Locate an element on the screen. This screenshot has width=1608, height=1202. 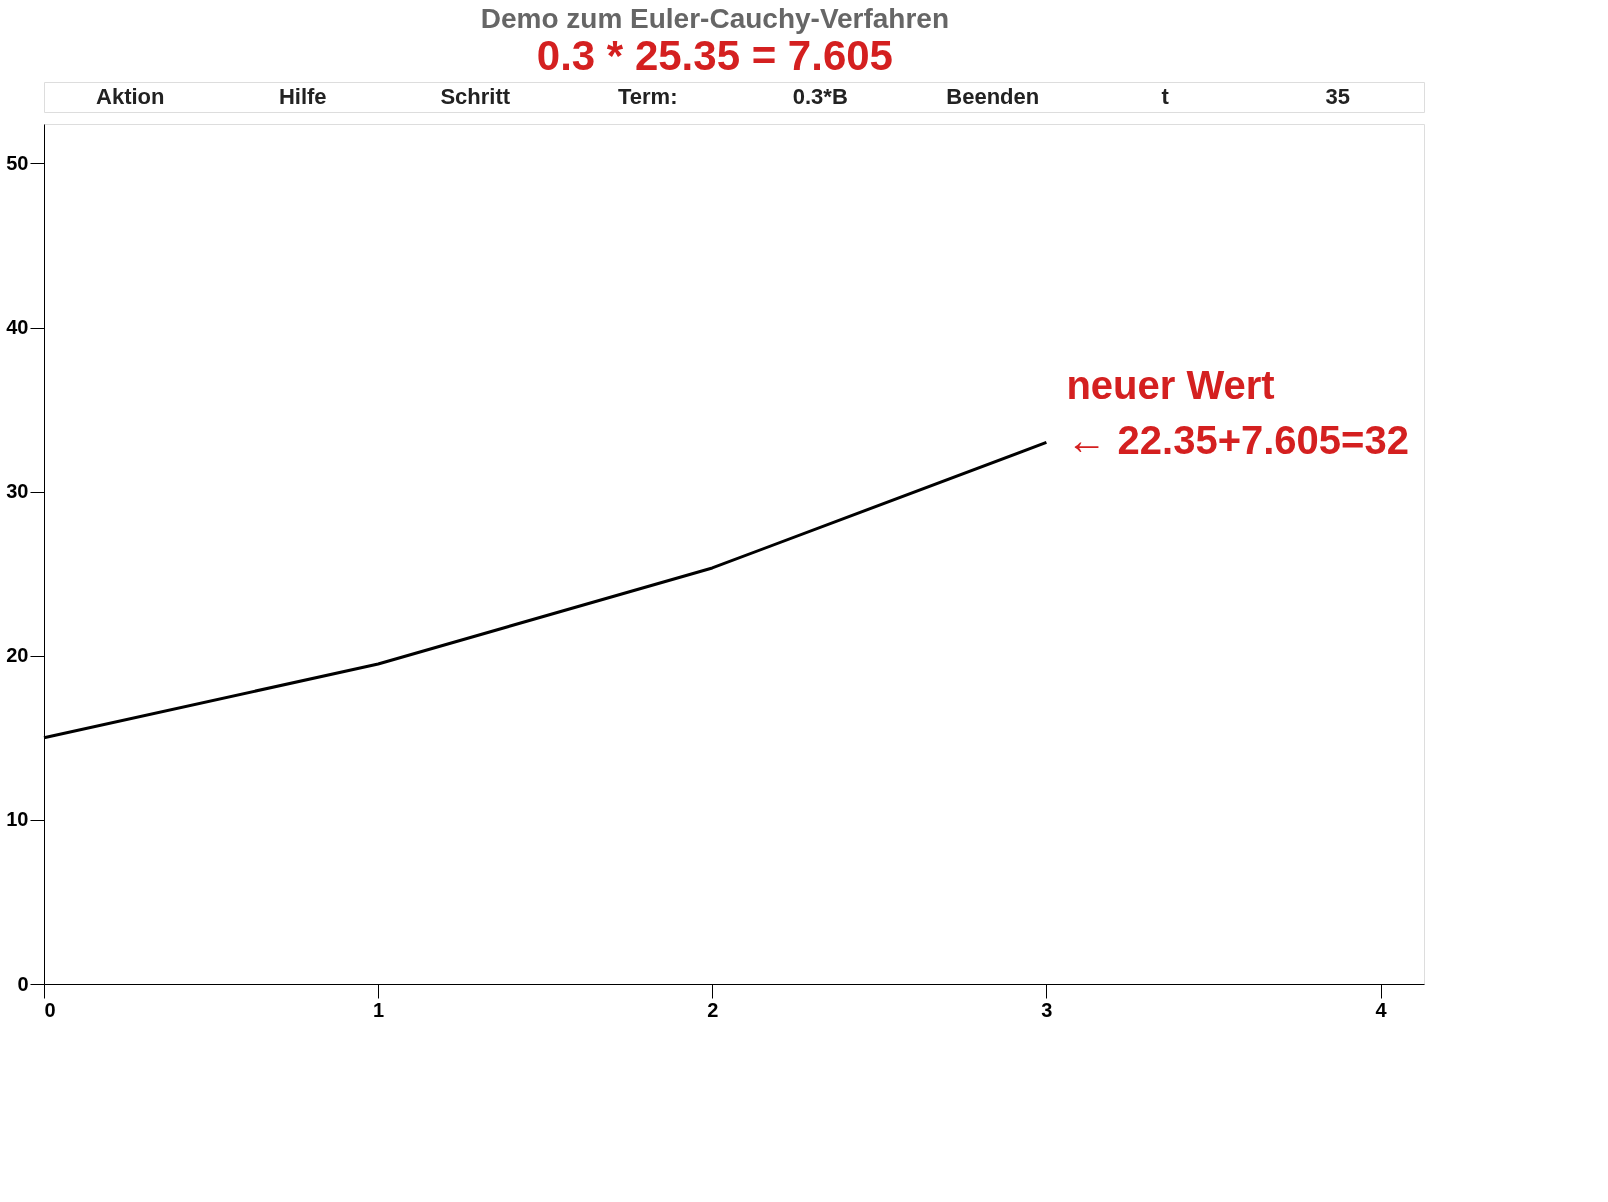
x-tick-label: 0 is located at coordinates (50, 1009).